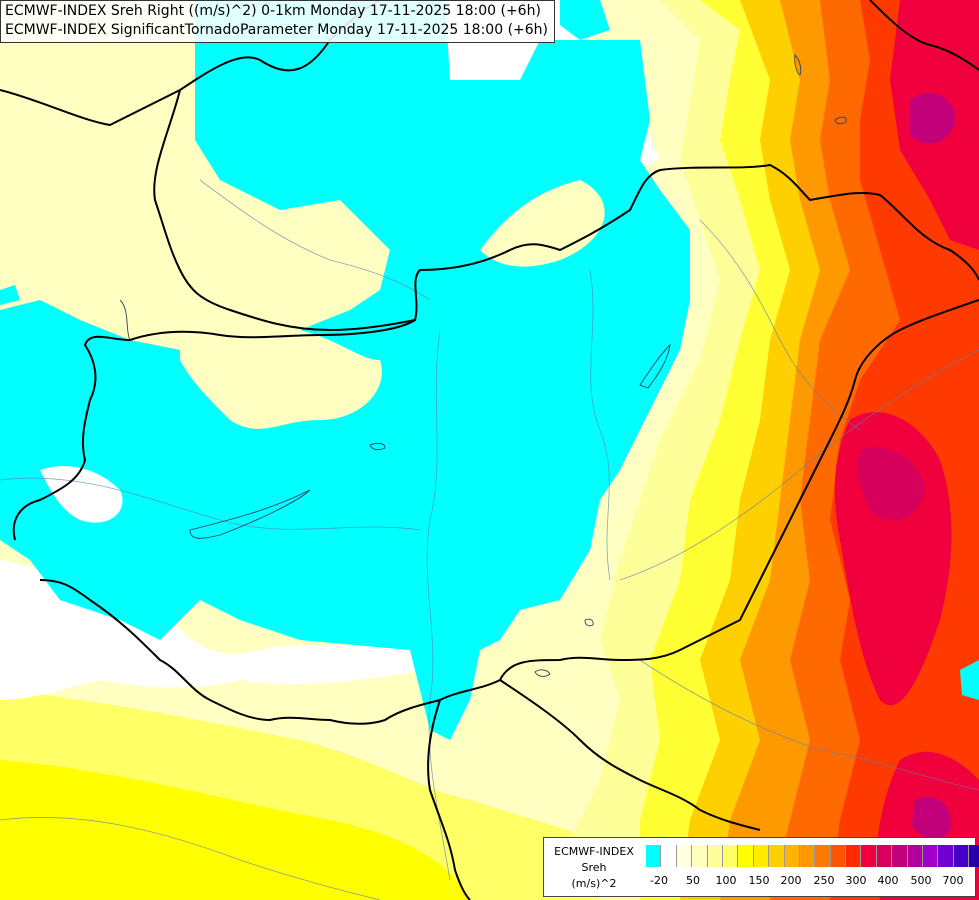  I want to click on legend-tick: 100, so click(726, 880).